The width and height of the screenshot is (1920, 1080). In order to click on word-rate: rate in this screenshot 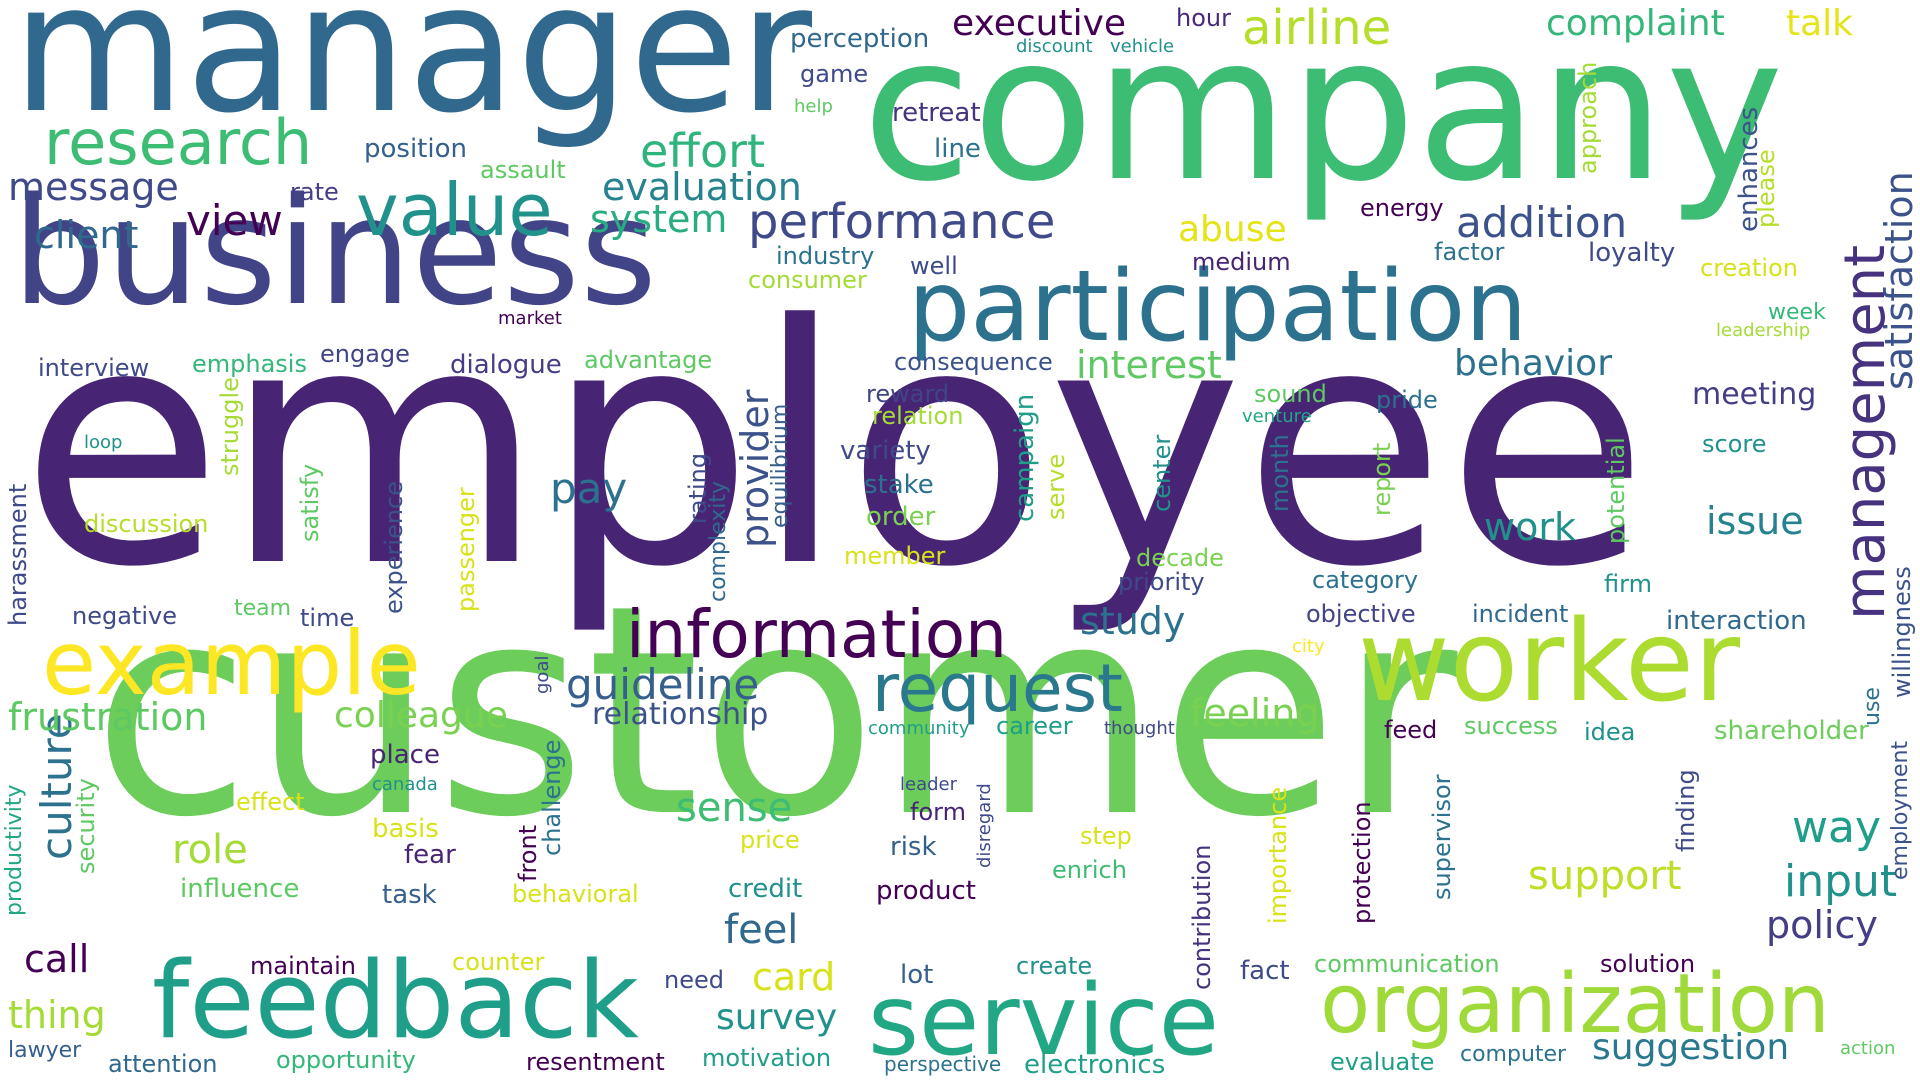, I will do `click(314, 192)`.